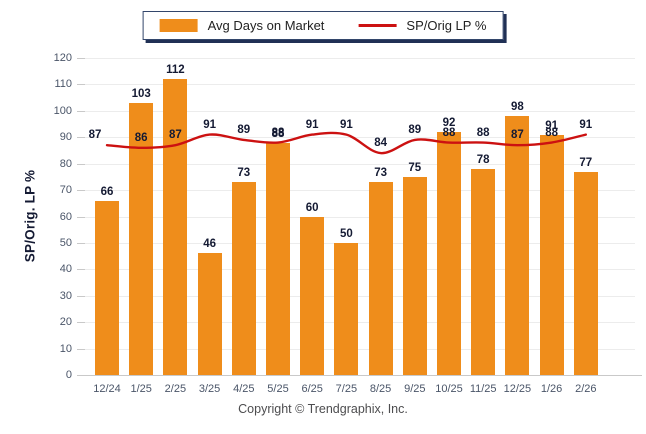 Image resolution: width=646 pixels, height=434 pixels. I want to click on sp-orig-lp-line-chart, so click(346, 143).